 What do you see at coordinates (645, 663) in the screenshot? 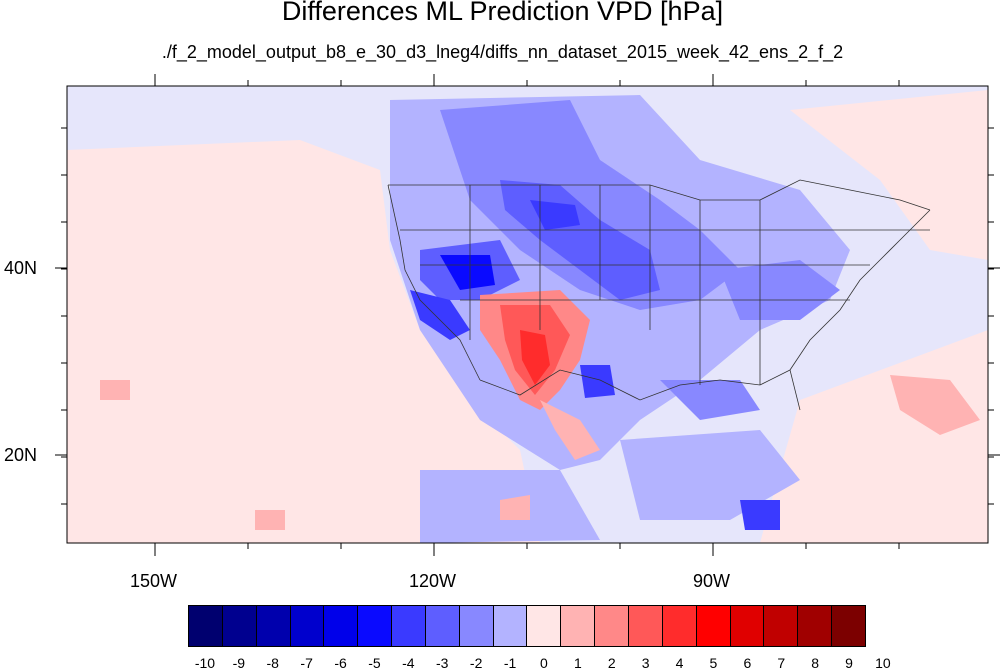
I see `colorbar-tick-label: 3` at bounding box center [645, 663].